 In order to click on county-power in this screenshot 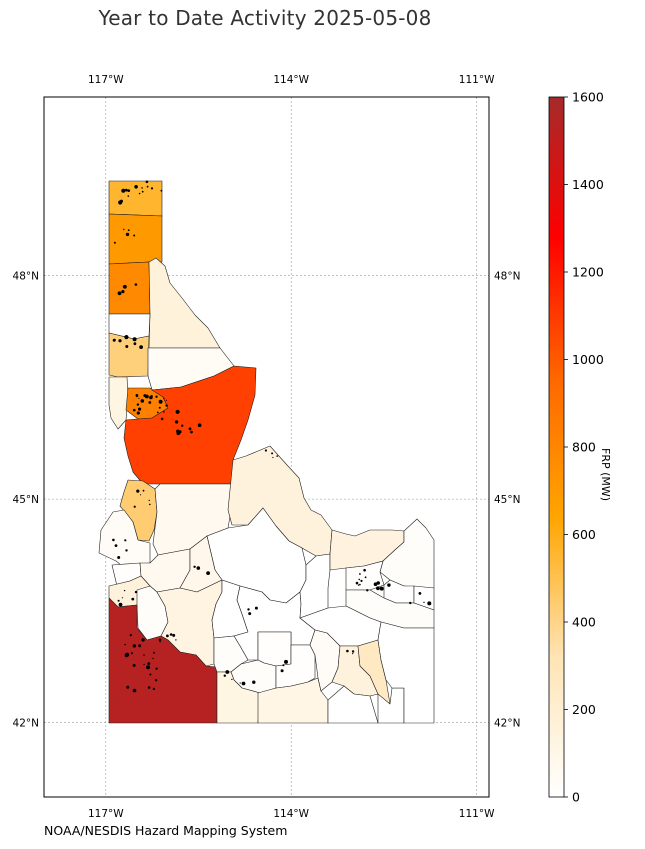, I will do `click(325, 660)`.